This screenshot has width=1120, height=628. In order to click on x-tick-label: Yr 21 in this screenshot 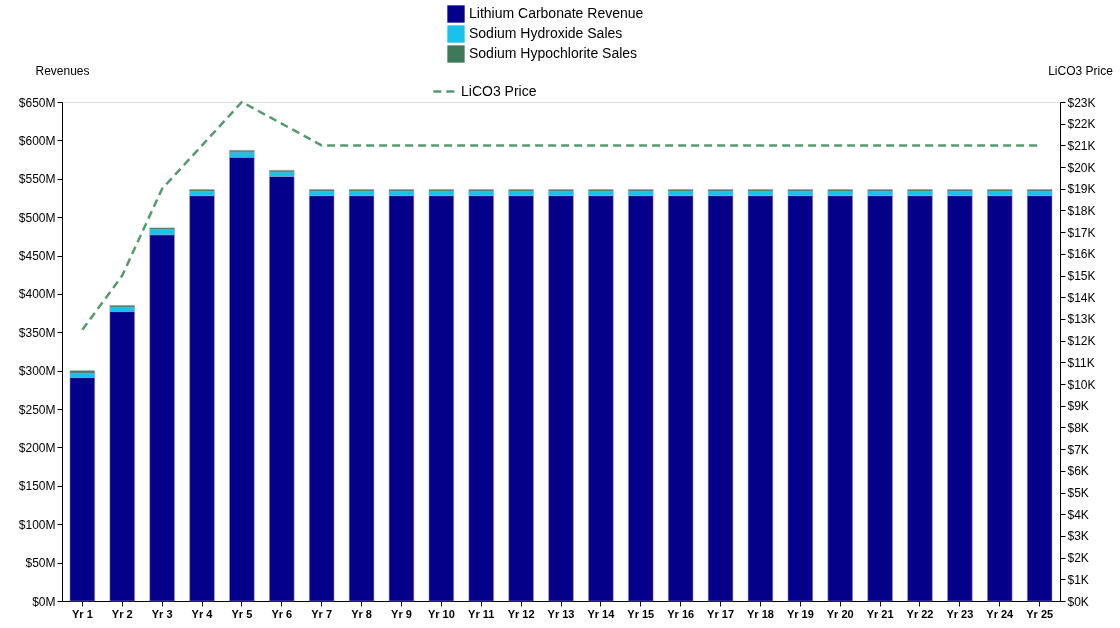, I will do `click(880, 613)`.